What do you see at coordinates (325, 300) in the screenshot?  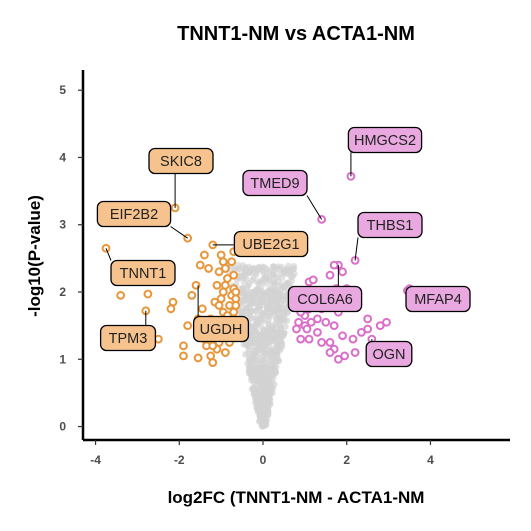 I see `label-text: COL6A6` at bounding box center [325, 300].